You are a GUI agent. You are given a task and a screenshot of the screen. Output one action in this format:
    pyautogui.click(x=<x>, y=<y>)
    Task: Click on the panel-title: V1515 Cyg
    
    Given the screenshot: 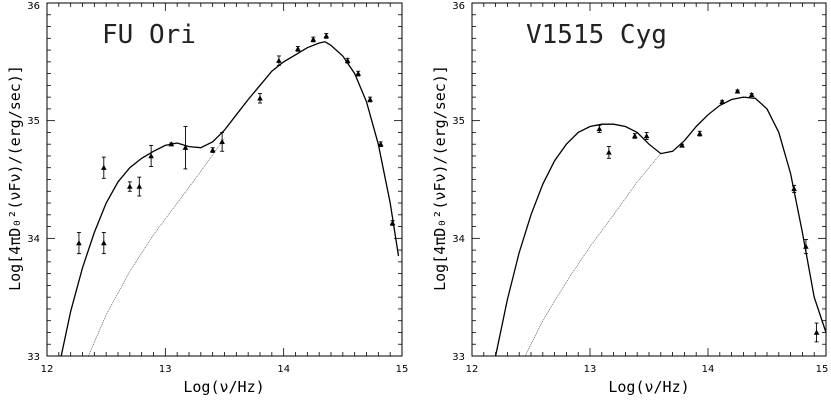 What is the action you would take?
    pyautogui.click(x=596, y=35)
    